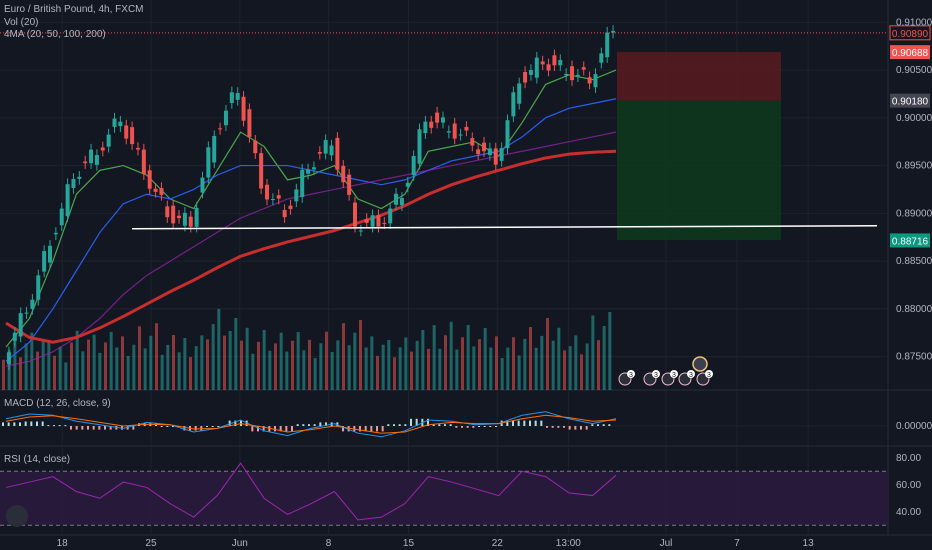 The height and width of the screenshot is (550, 932). Describe the element at coordinates (17, 516) in the screenshot. I see `tradingview-logo-icon` at that location.